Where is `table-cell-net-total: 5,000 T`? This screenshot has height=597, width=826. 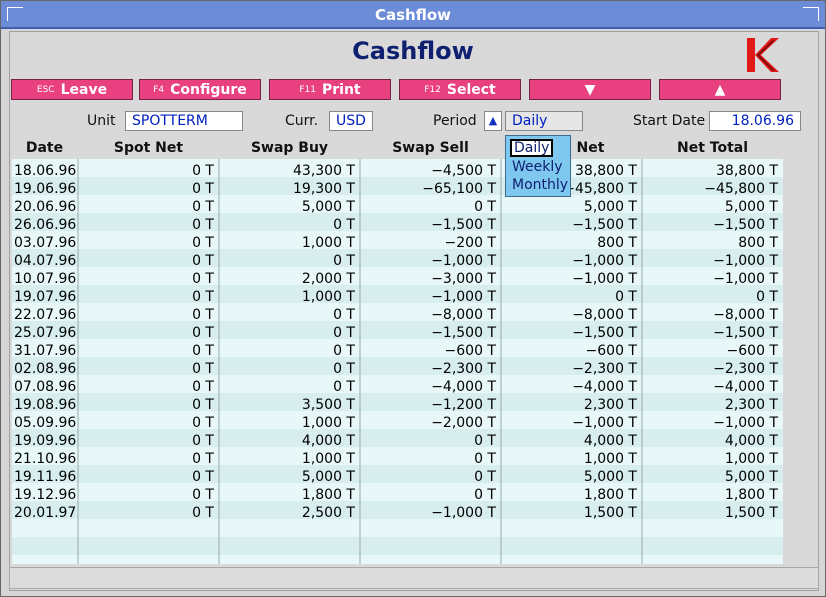 table-cell-net-total: 5,000 T is located at coordinates (751, 207).